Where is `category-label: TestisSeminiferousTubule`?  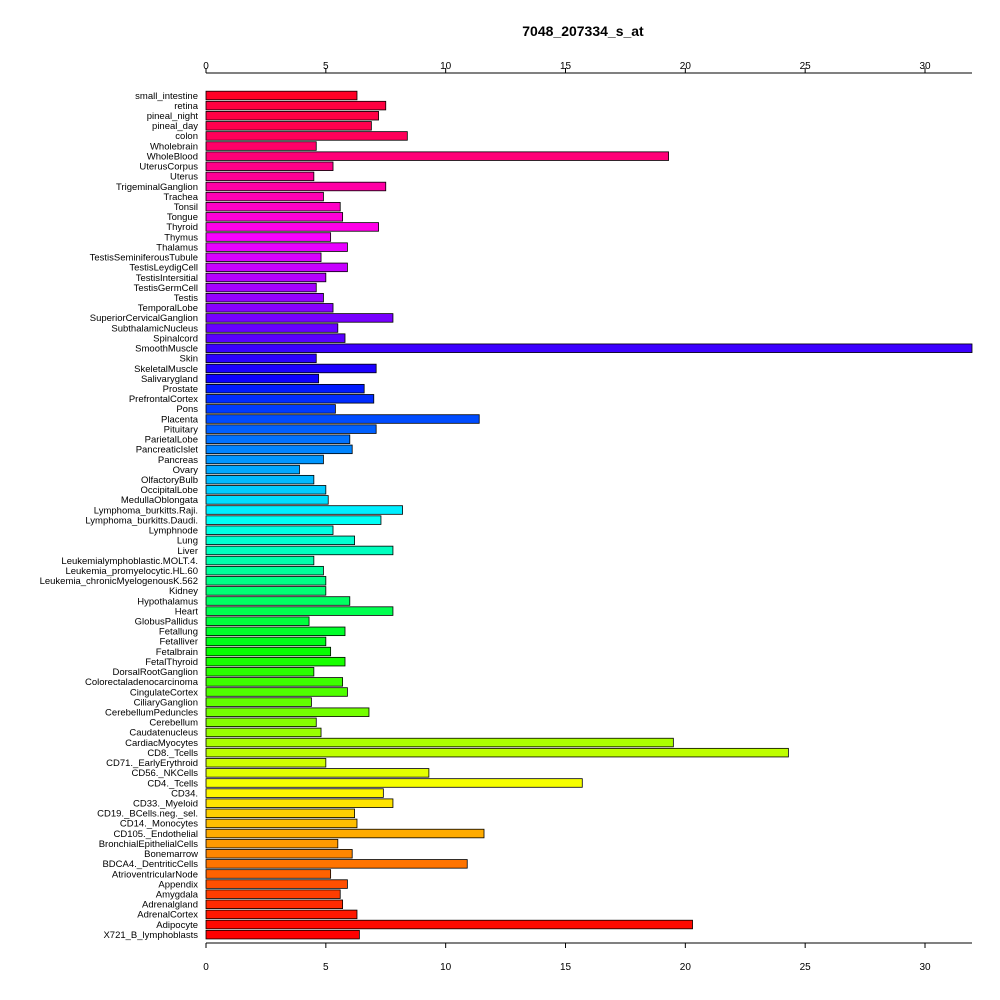 category-label: TestisSeminiferousTubule is located at coordinates (144, 258).